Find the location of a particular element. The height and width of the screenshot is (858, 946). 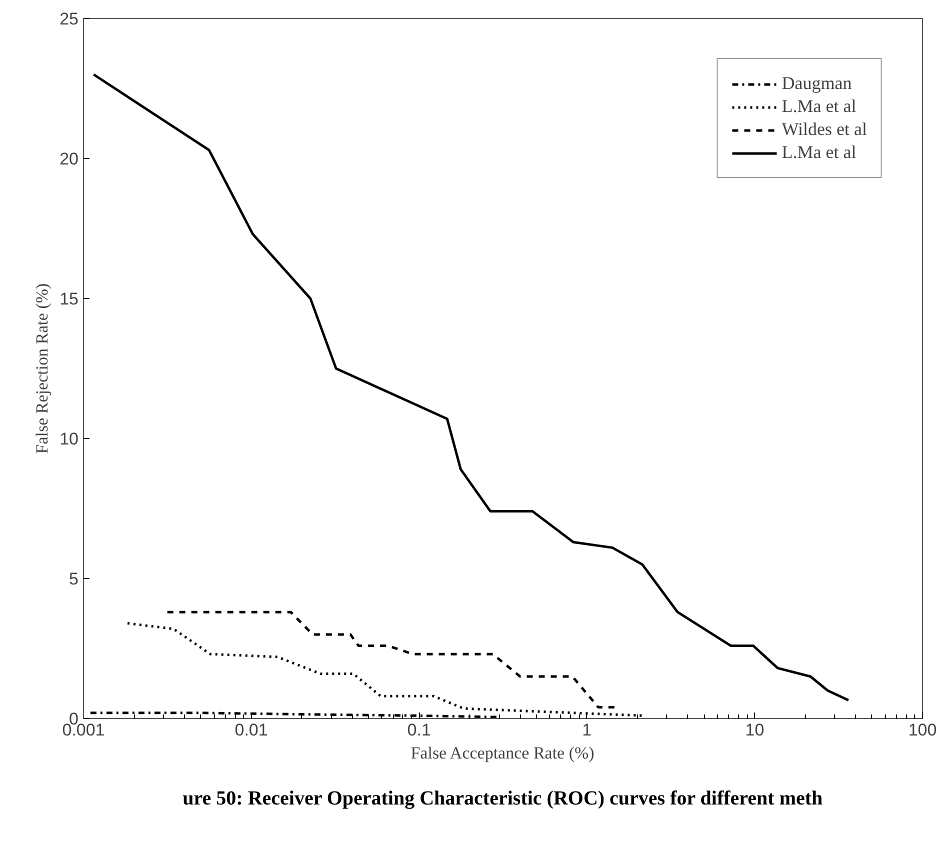

y-tick-label: 20 is located at coordinates (69, 159).